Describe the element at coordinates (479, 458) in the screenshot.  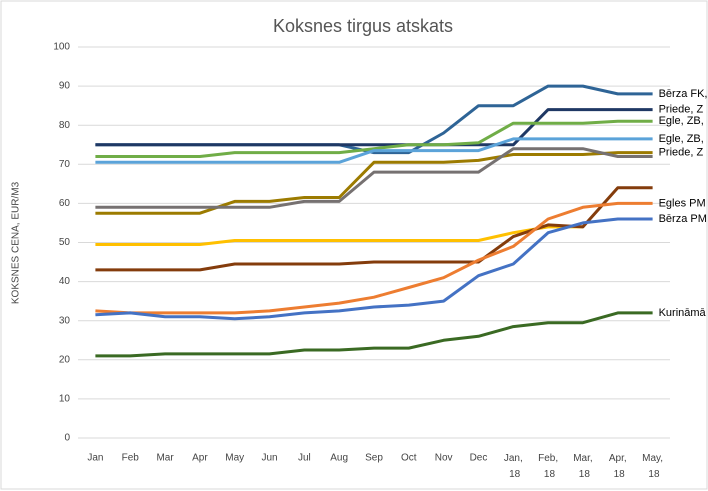
I see `x-tick-label: Dec` at that location.